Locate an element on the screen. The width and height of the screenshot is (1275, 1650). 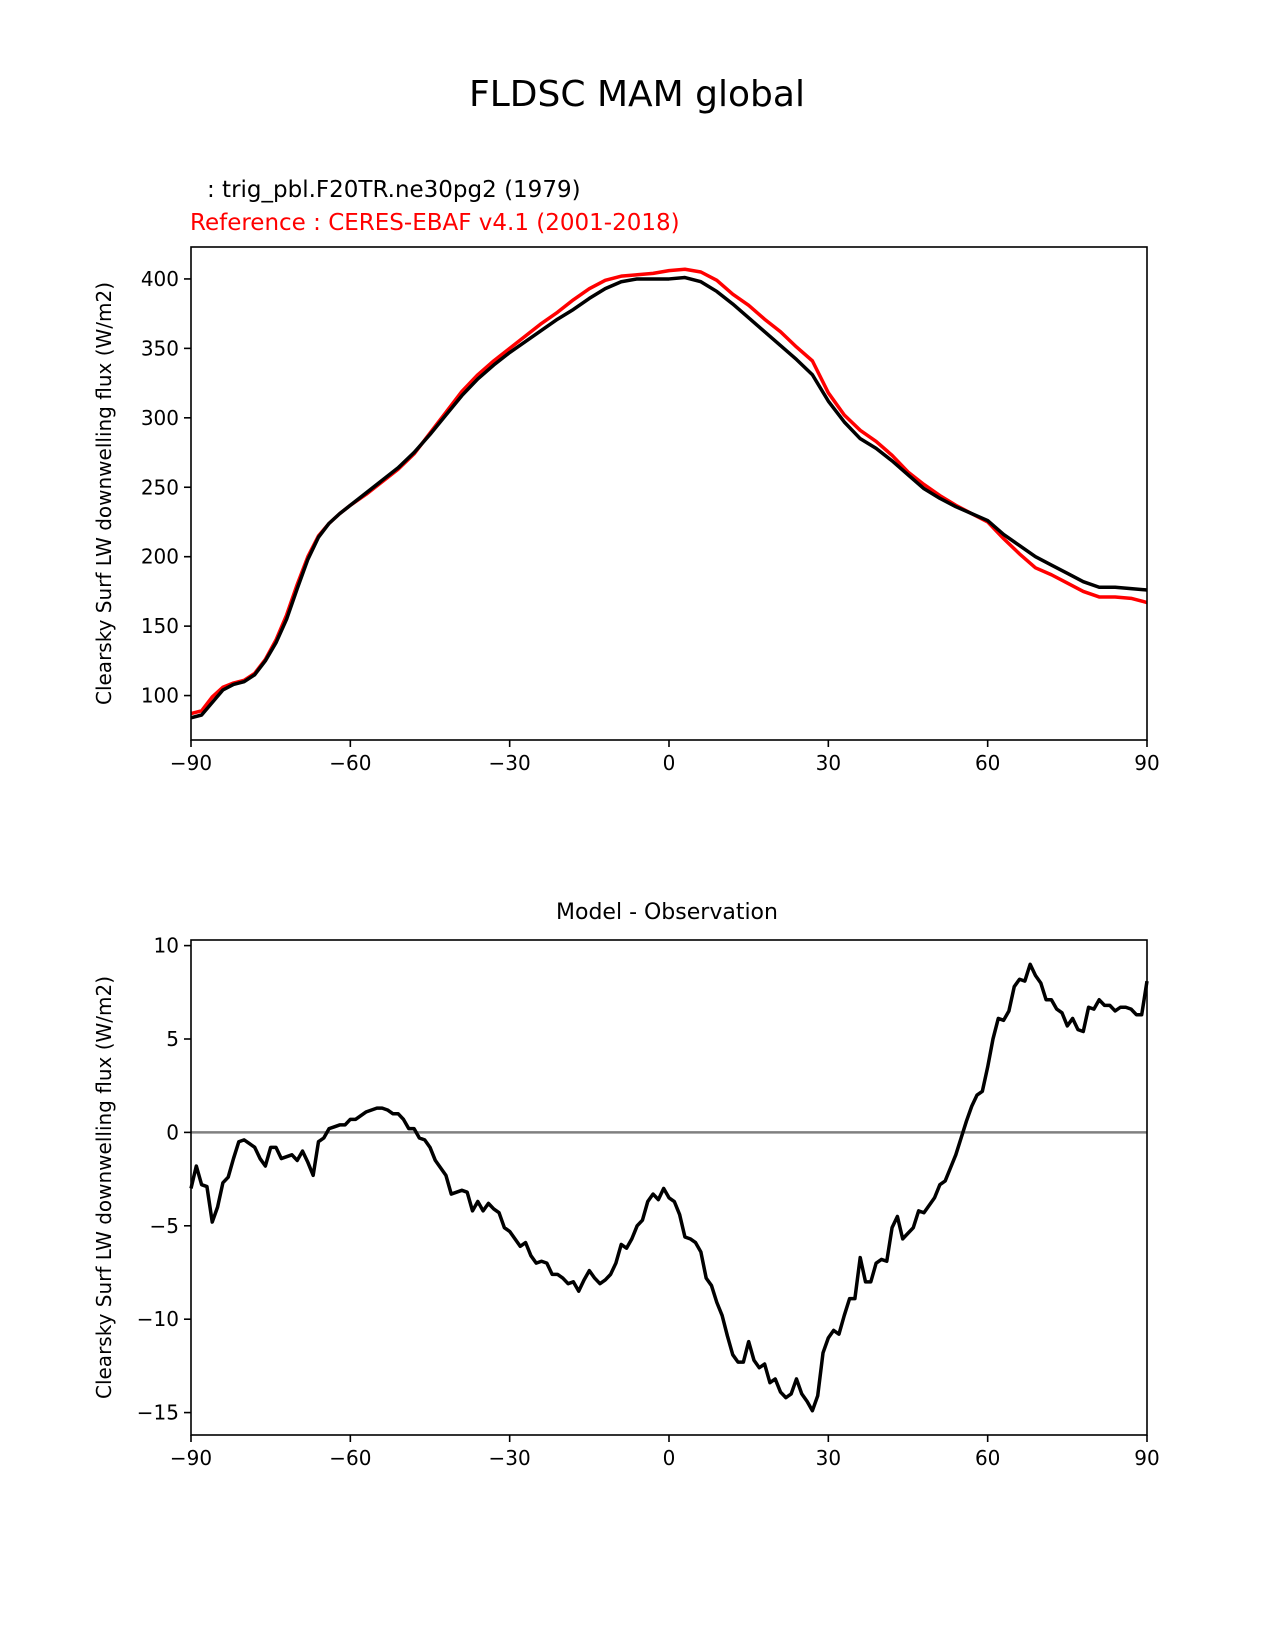
y-tick-label: −15 is located at coordinates (158, 1413).